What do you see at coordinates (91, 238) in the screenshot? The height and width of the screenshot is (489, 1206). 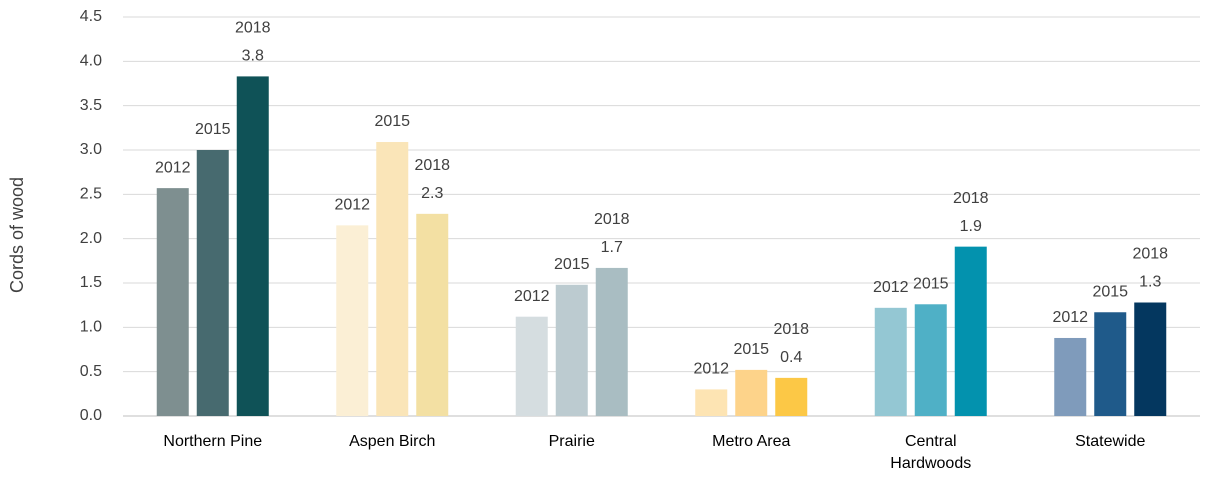 I see `y-tick-label: 2.0` at bounding box center [91, 238].